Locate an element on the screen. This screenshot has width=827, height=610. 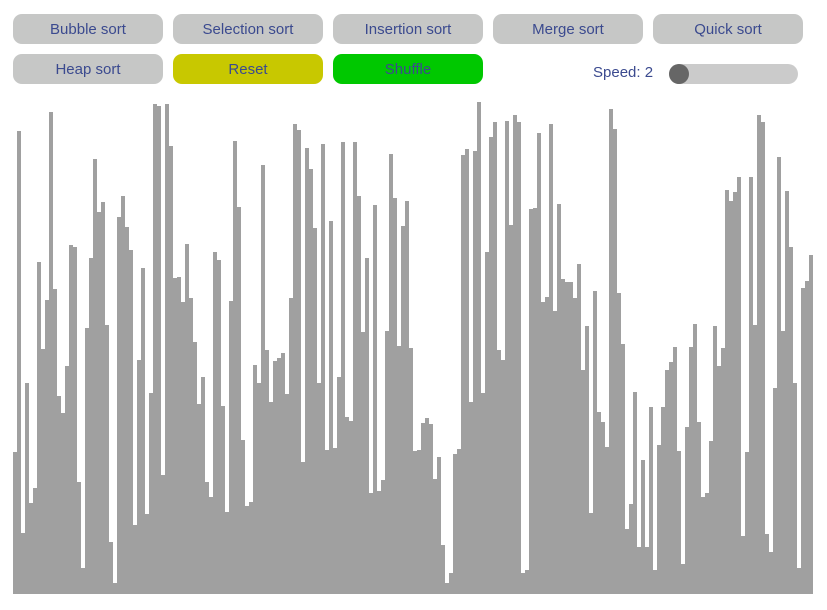
shuffle-button: Shuffle is located at coordinates (408, 69).